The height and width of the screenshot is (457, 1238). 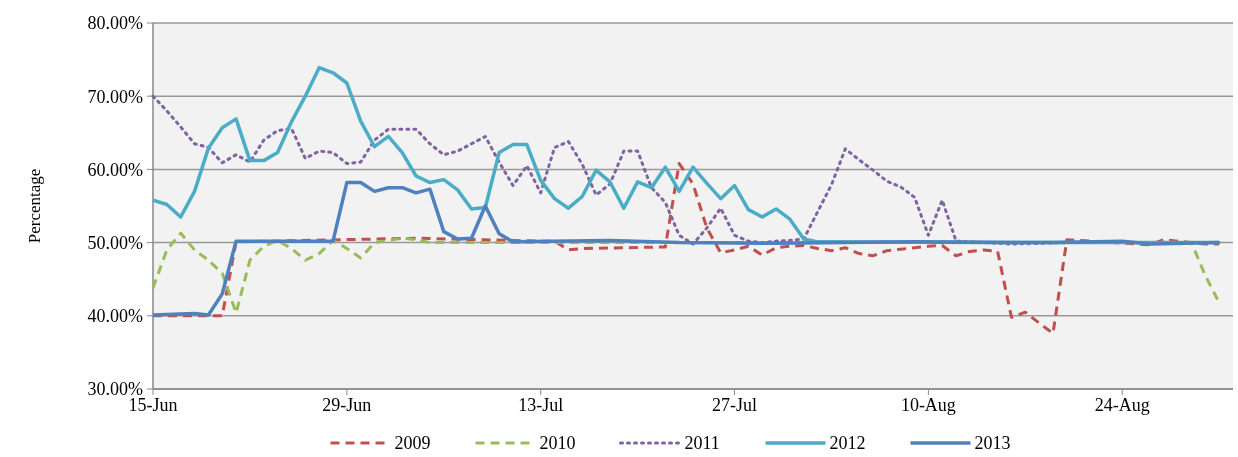 What do you see at coordinates (1122, 405) in the screenshot?
I see `x-tick-label: 24-Aug` at bounding box center [1122, 405].